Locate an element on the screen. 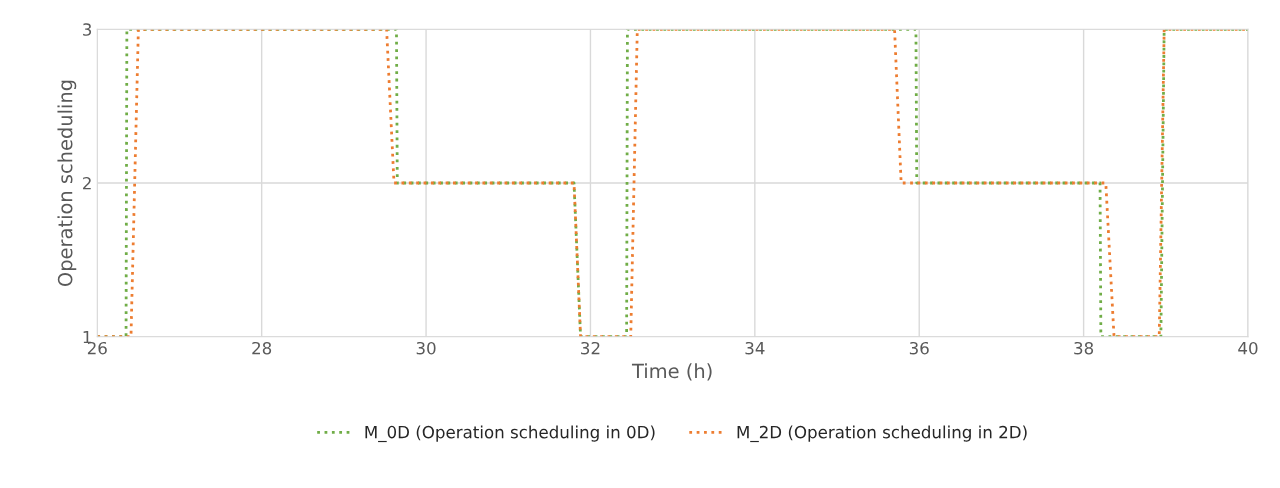 The width and height of the screenshot is (1280, 488). y-tick-label: 1 is located at coordinates (87, 337).